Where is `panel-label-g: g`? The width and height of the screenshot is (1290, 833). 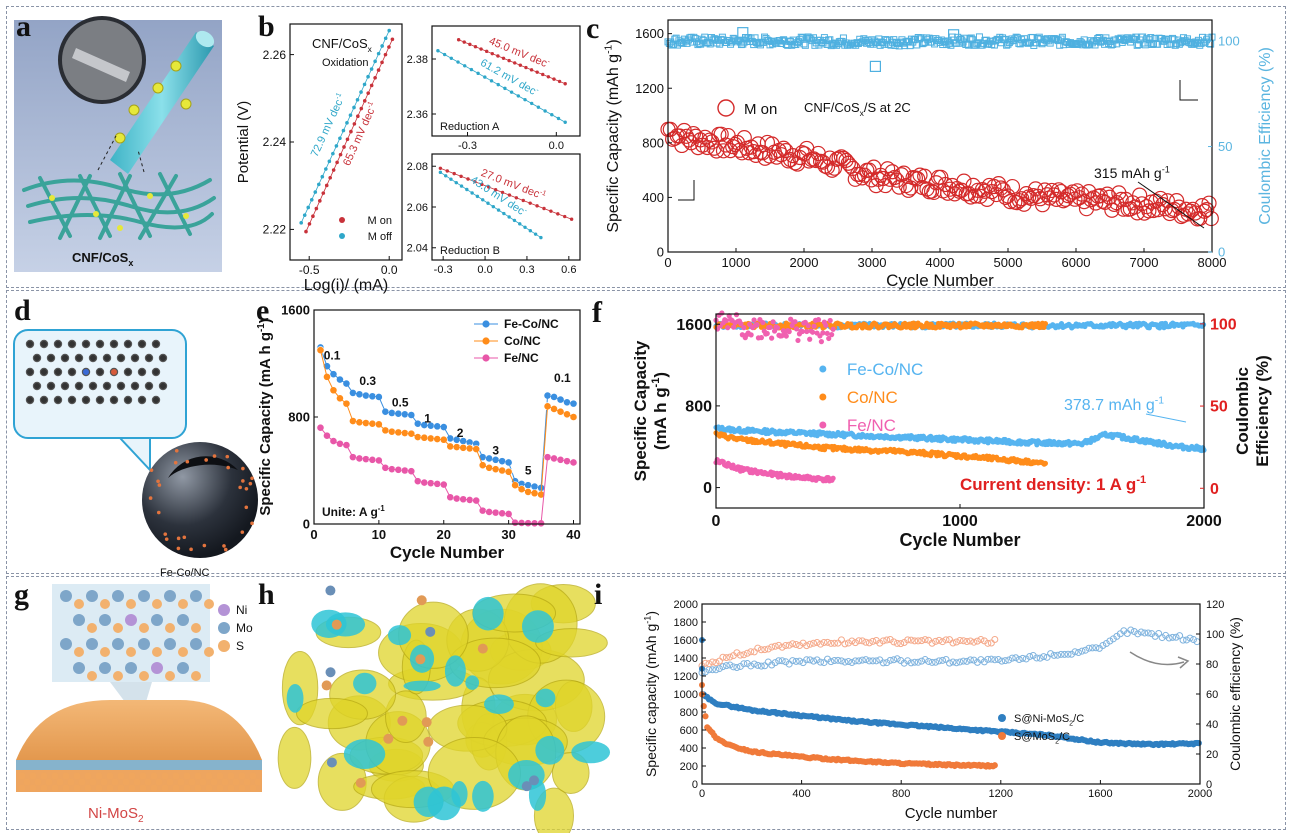
panel-label-g: g is located at coordinates (21, 594).